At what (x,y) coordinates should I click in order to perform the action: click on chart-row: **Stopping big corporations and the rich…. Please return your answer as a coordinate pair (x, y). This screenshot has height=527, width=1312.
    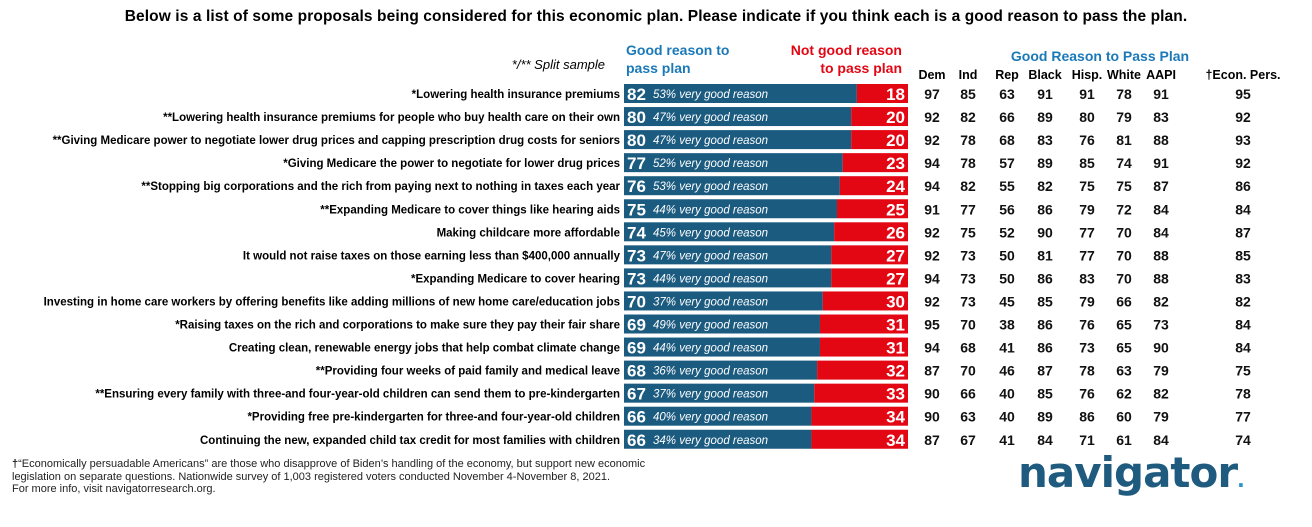
    Looking at the image, I should click on (696, 186).